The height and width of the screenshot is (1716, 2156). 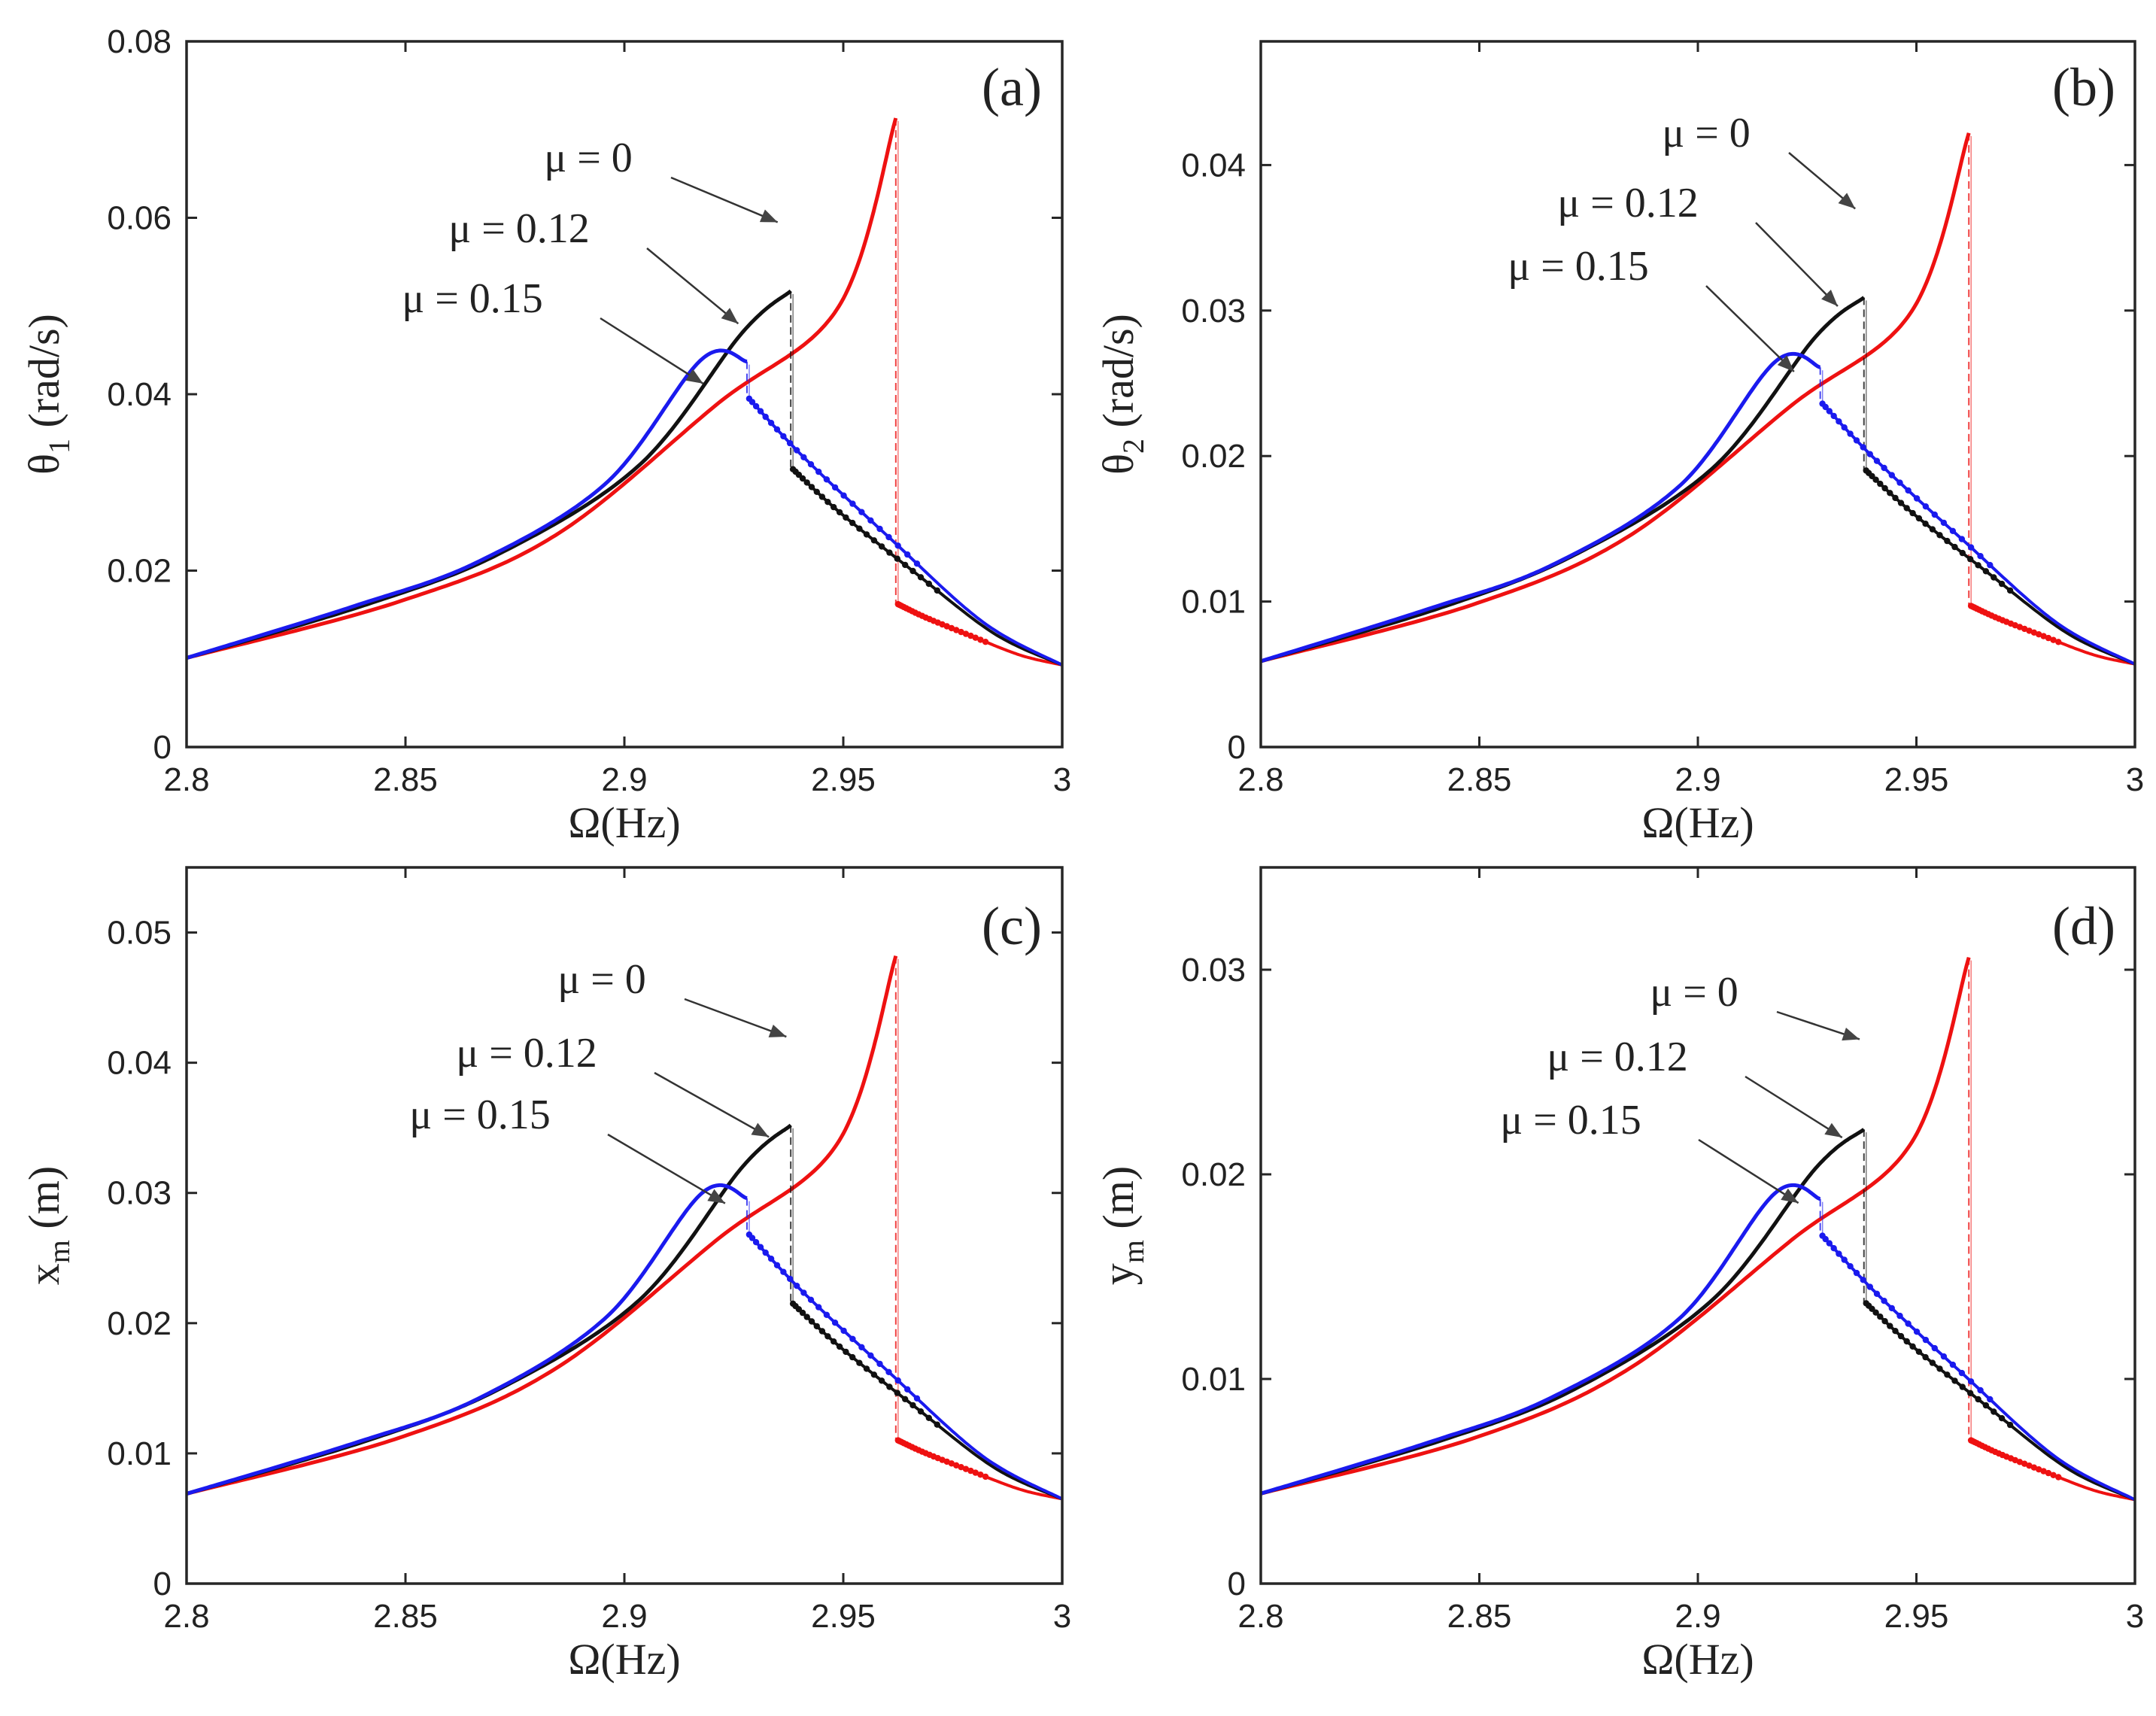 I want to click on panel-label: (c), so click(x=1012, y=926).